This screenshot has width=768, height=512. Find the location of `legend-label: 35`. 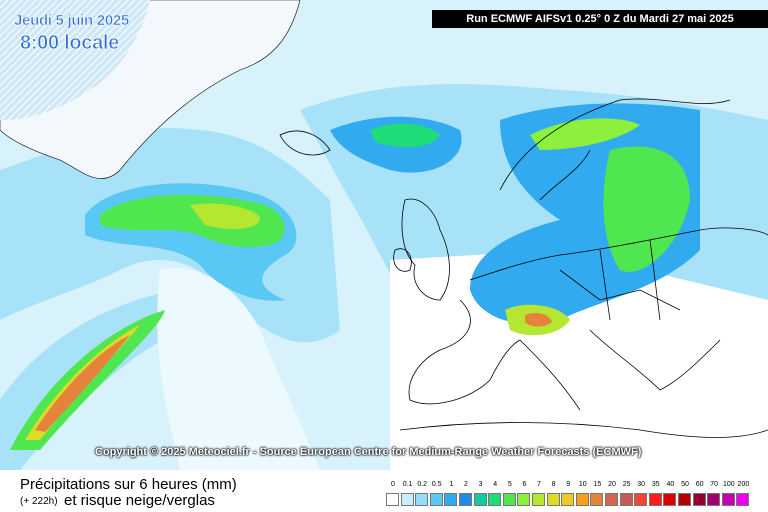

legend-label: 35 is located at coordinates (655, 484).